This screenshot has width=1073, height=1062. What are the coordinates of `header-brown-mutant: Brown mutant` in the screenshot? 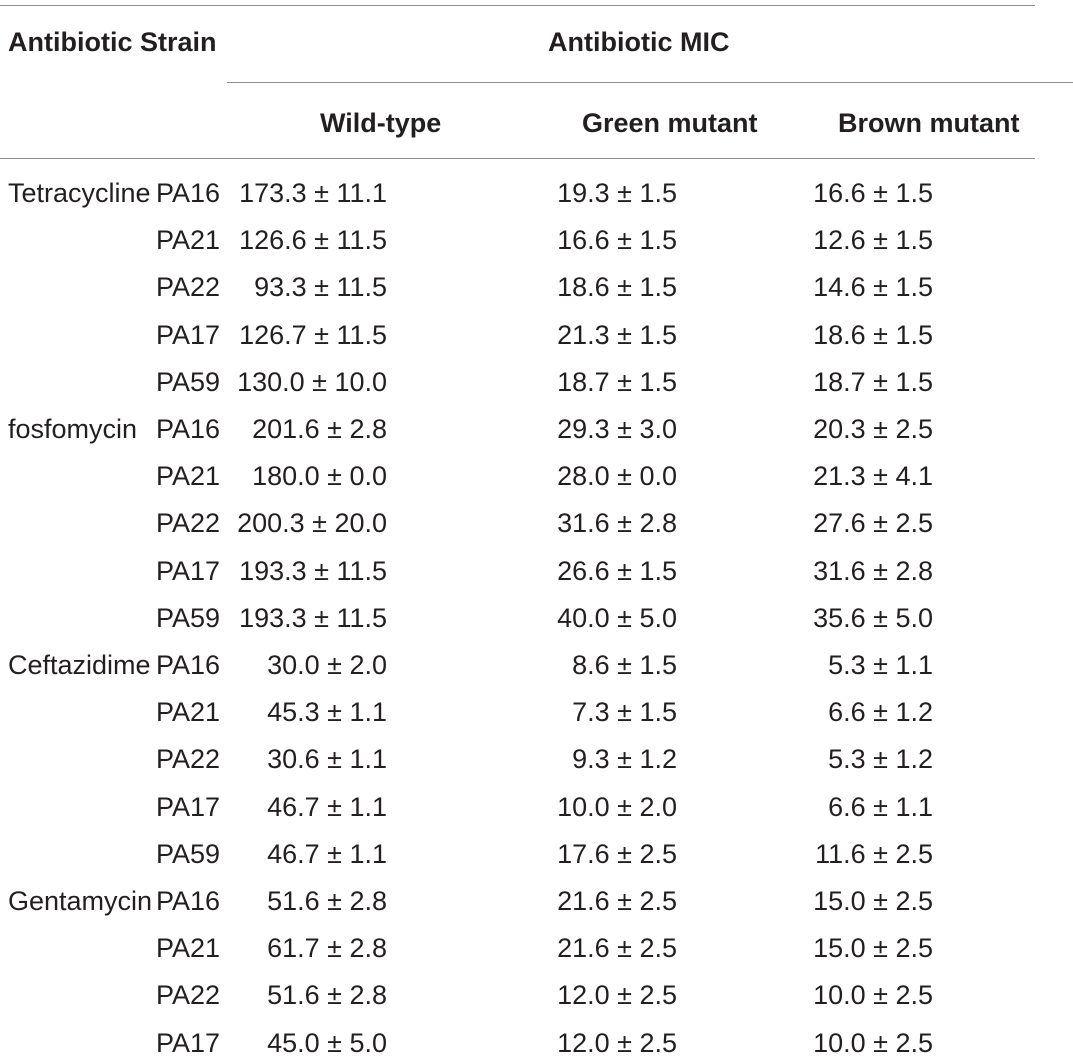 It's located at (929, 123).